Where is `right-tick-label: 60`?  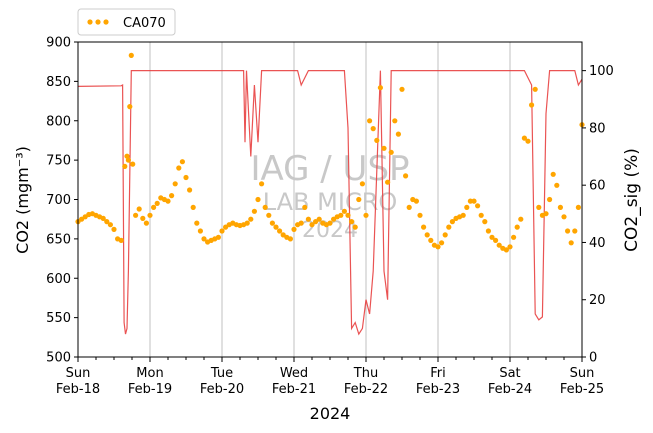
right-tick-label: 60 is located at coordinates (597, 186).